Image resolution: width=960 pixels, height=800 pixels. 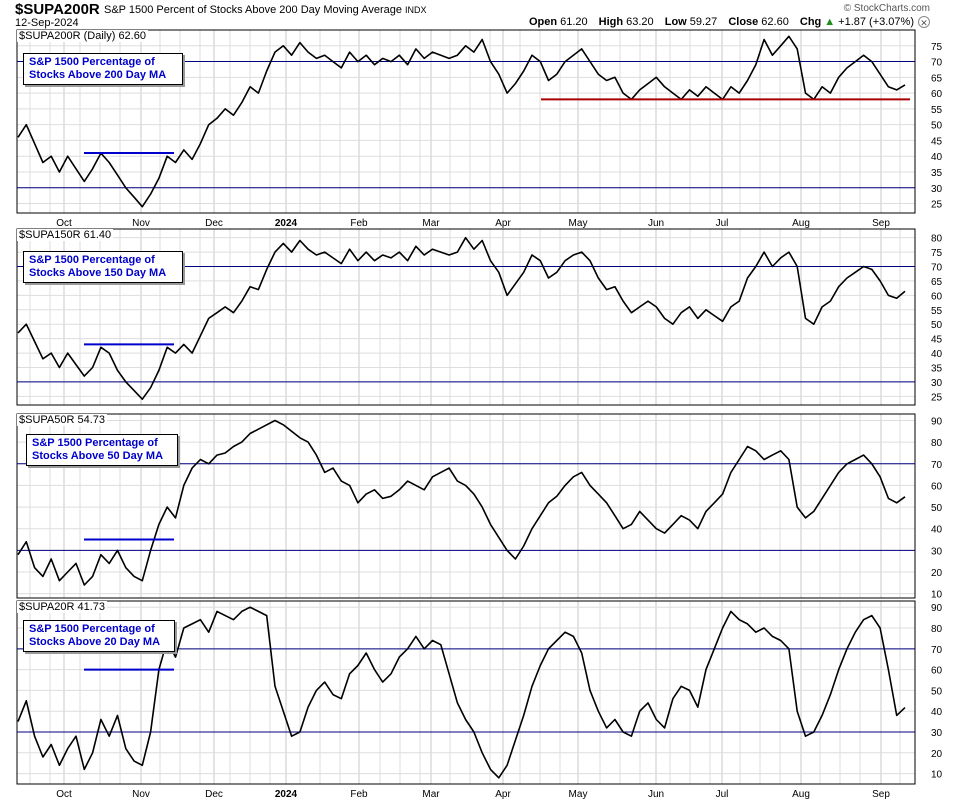 What do you see at coordinates (65, 235) in the screenshot?
I see `legend-150: $SUPA150R 61.40` at bounding box center [65, 235].